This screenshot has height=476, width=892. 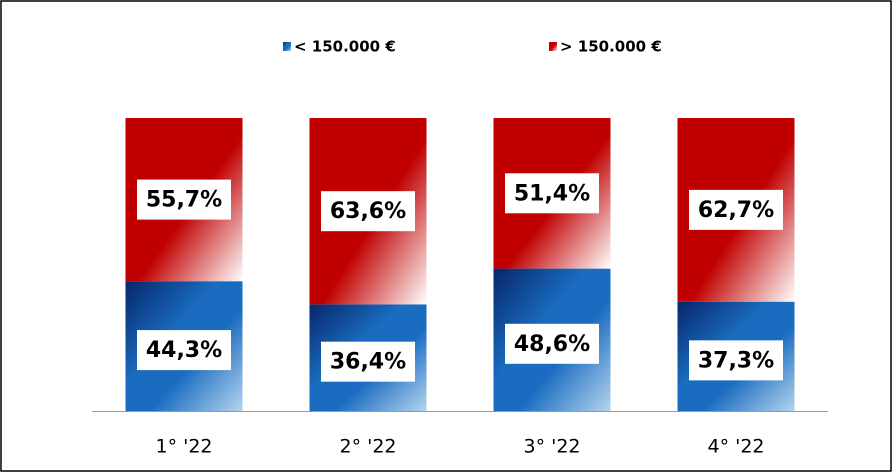 I want to click on value-label: 55,7%, so click(x=184, y=200).